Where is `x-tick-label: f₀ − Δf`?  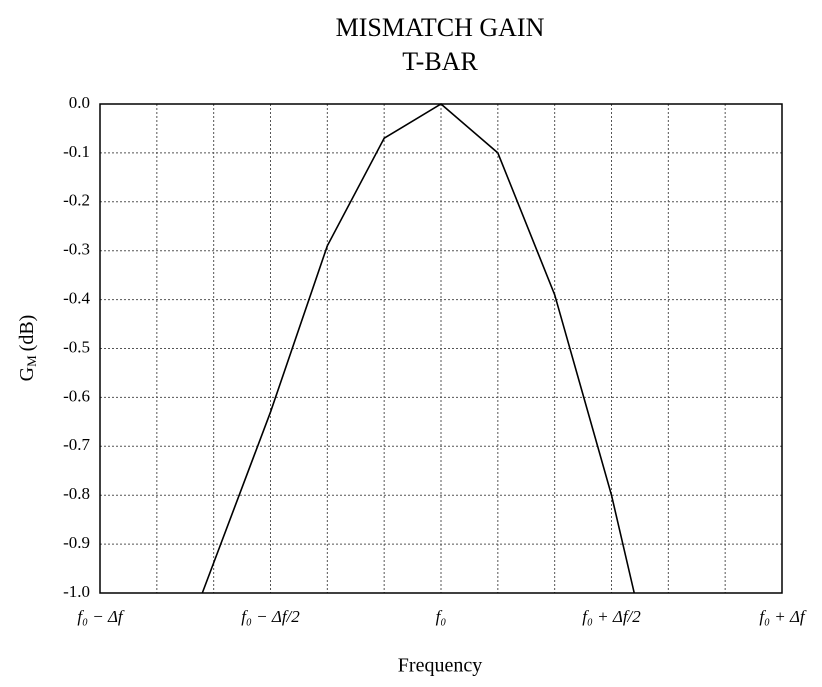
x-tick-label: f₀ − Δf is located at coordinates (101, 616).